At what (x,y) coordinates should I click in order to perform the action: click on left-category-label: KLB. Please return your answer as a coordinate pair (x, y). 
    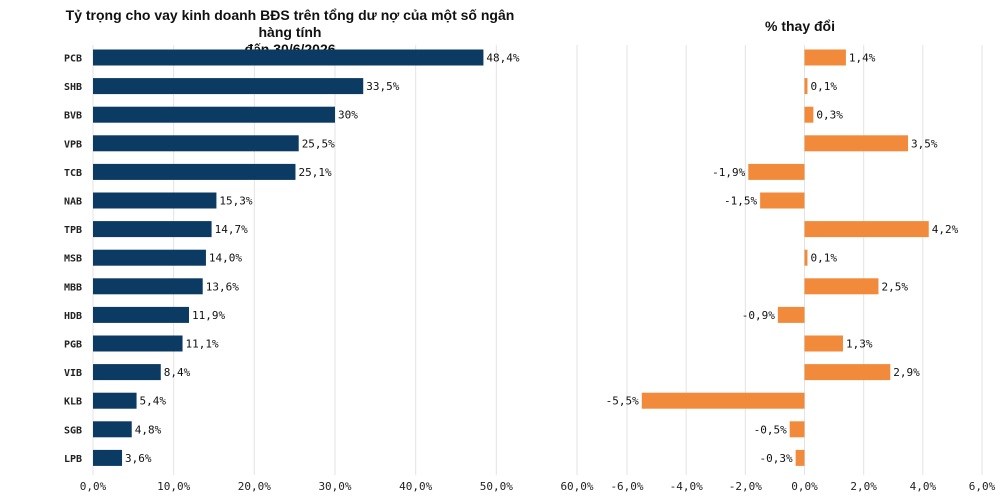
    Looking at the image, I should click on (73, 402).